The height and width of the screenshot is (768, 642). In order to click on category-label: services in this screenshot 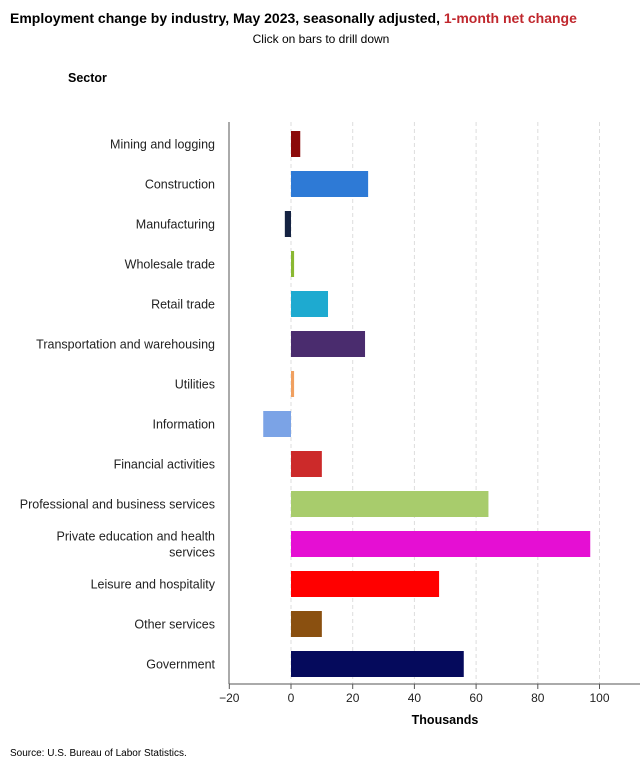, I will do `click(192, 553)`.